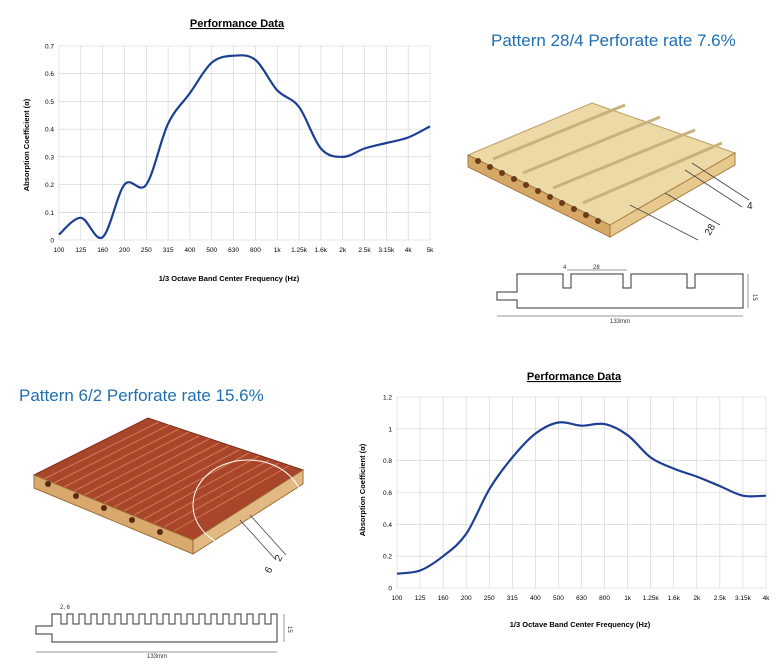  What do you see at coordinates (279, 558) in the screenshot?
I see `dim-groove-label: 2` at bounding box center [279, 558].